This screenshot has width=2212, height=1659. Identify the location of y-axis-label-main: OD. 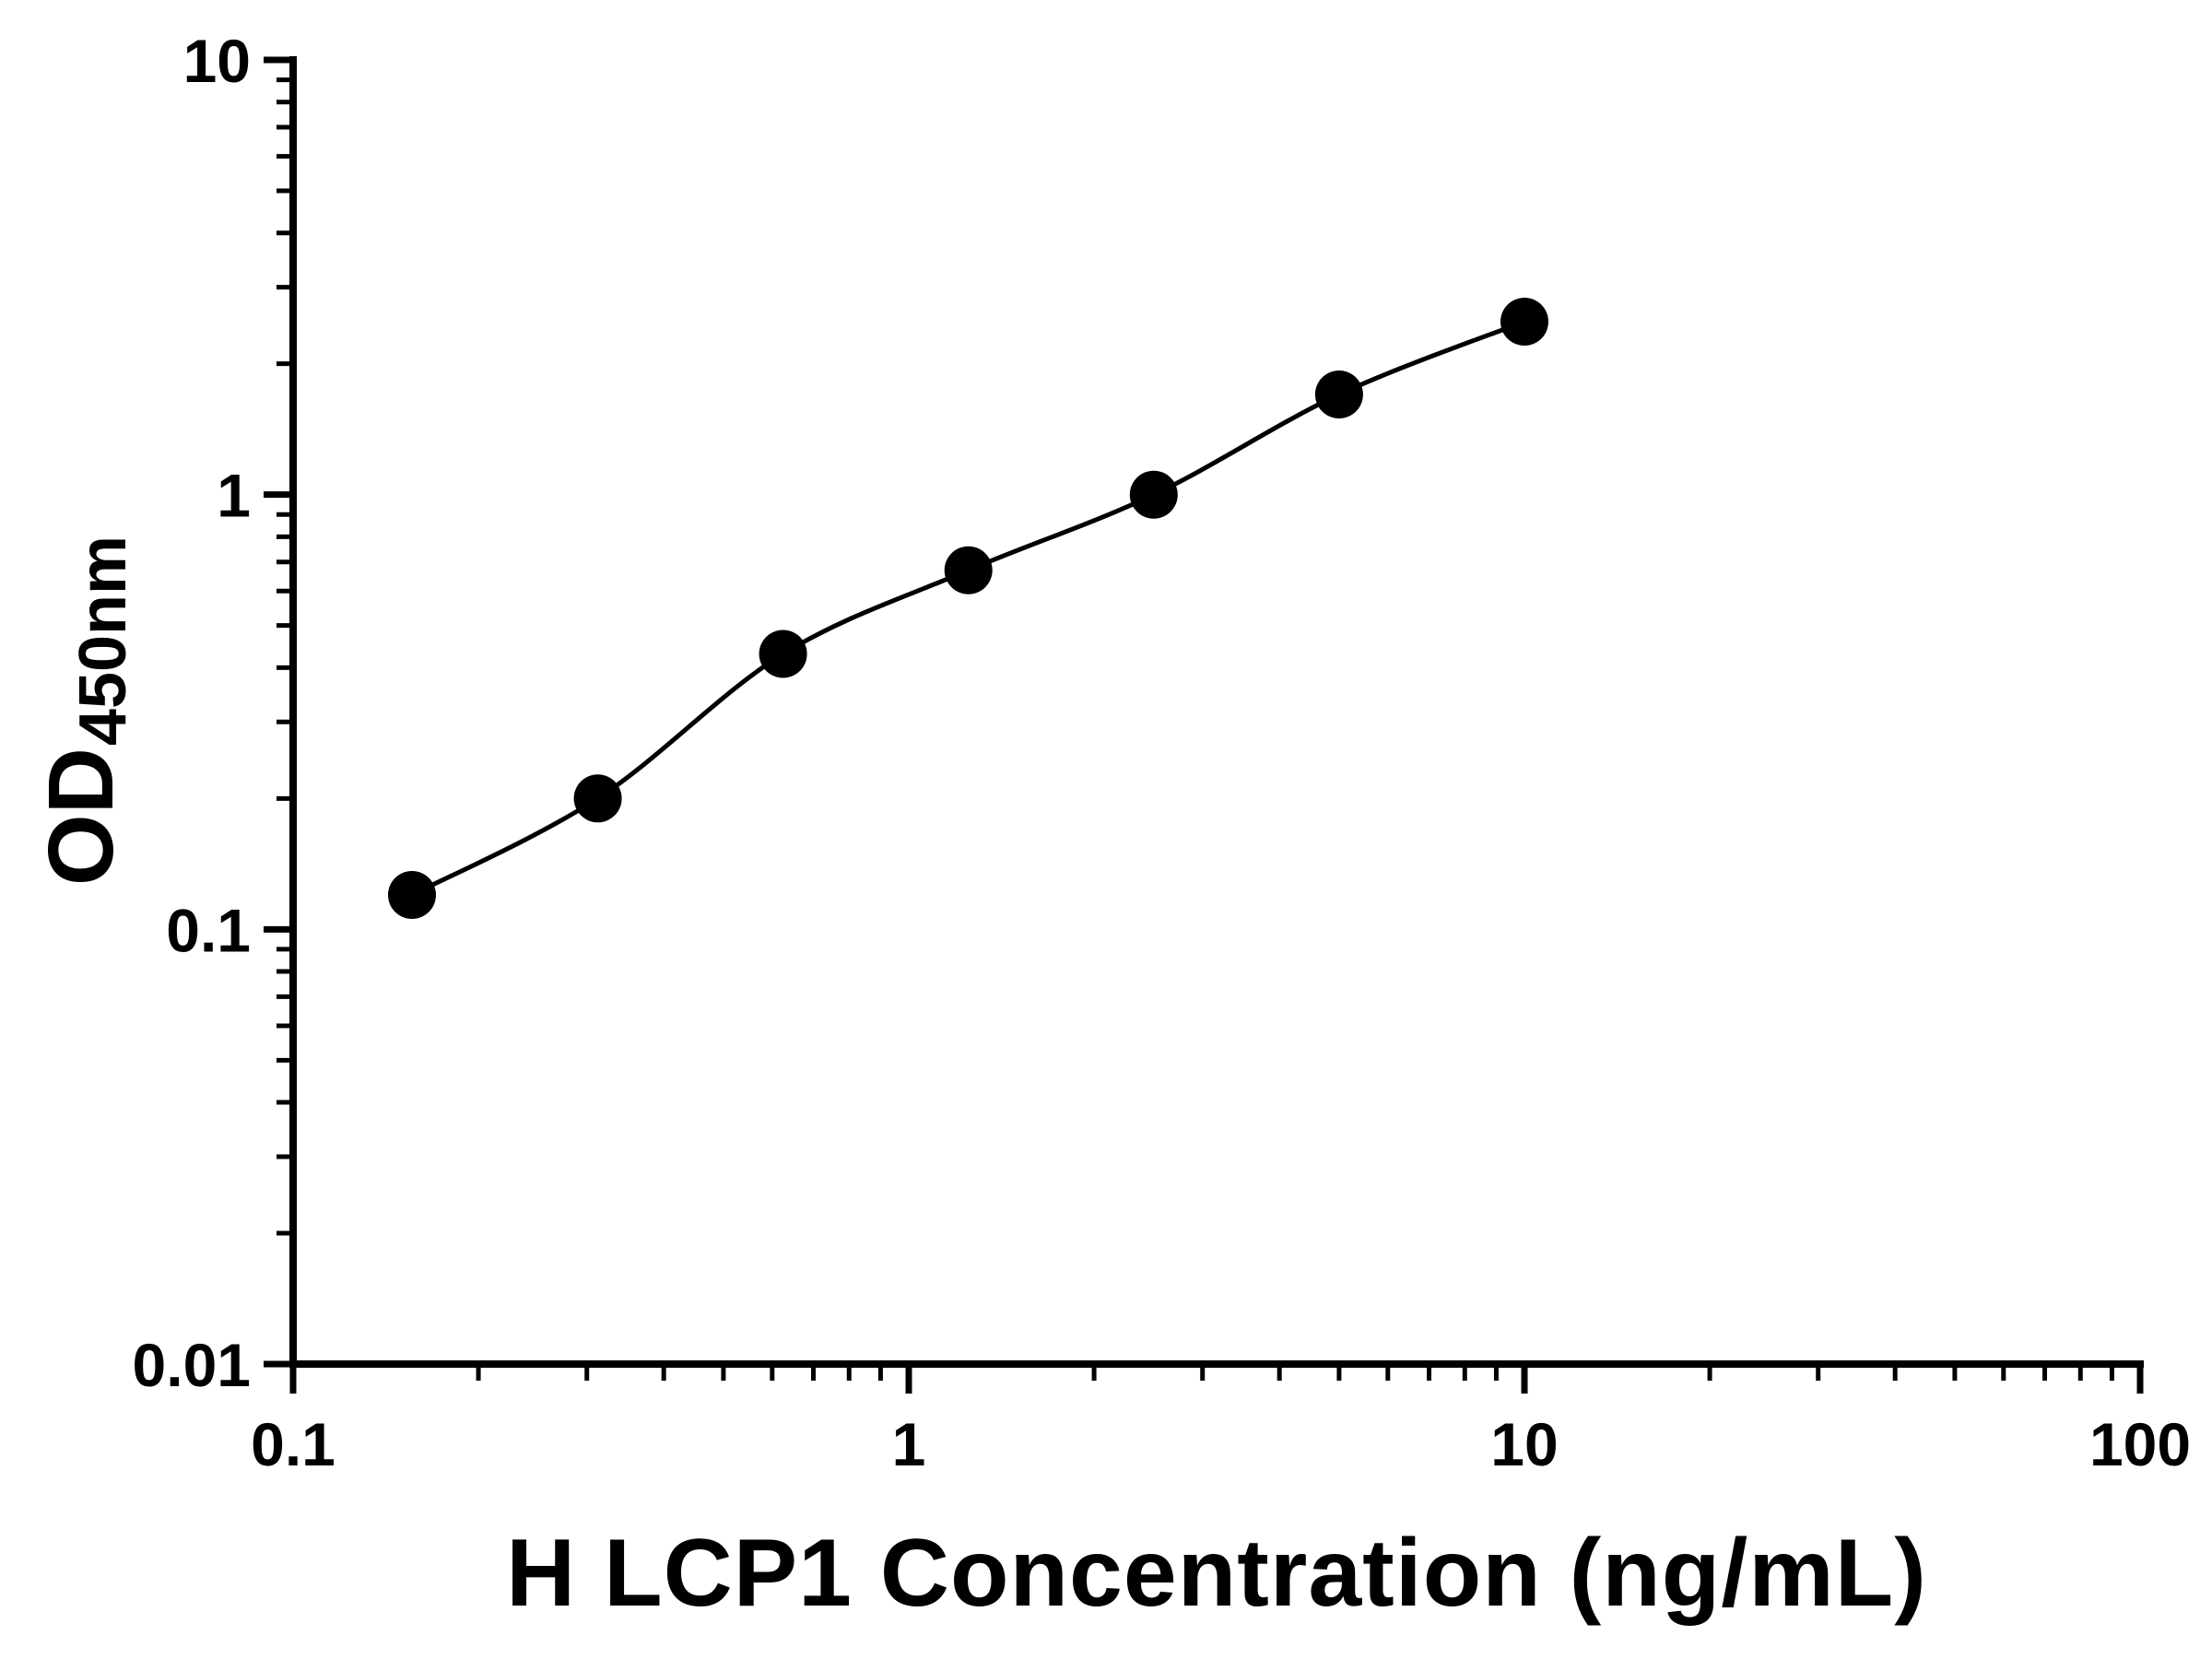
(81, 817).